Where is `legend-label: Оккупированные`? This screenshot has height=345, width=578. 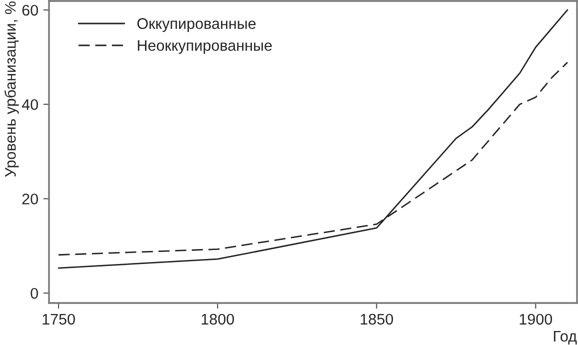 legend-label: Оккупированные is located at coordinates (196, 25).